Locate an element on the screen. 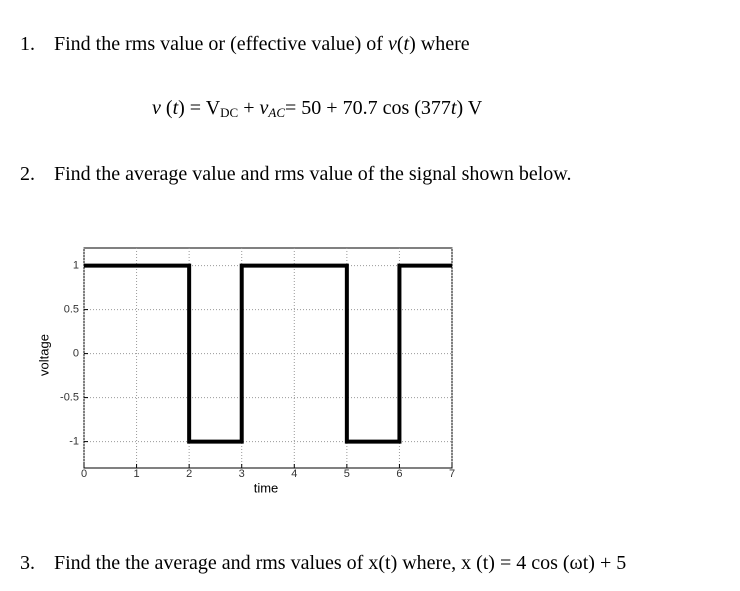 This screenshot has height=591, width=740. y-tick-label: -0.5 is located at coordinates (69, 398).